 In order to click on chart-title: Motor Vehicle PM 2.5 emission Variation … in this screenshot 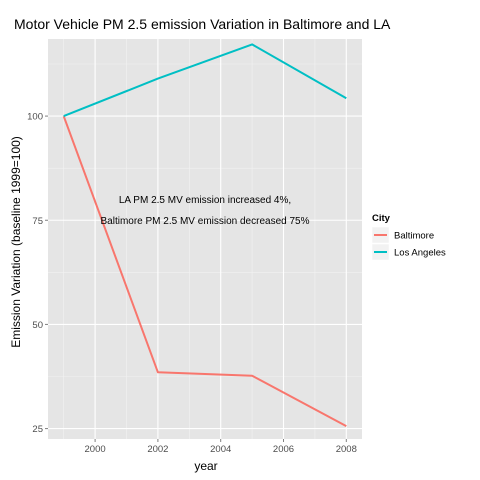, I will do `click(202, 24)`.